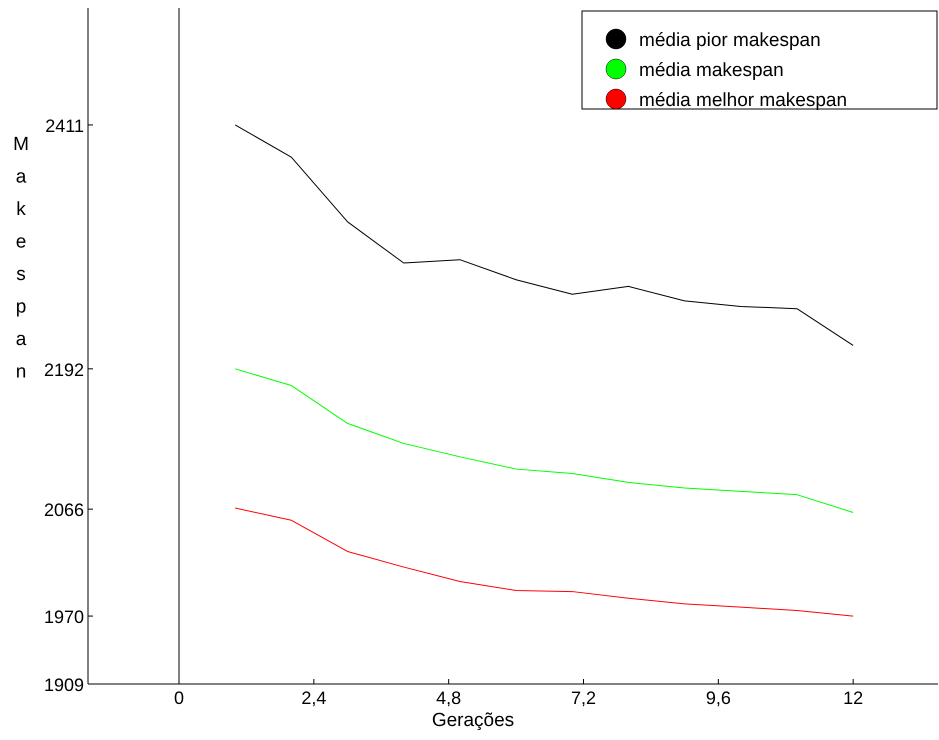 The image size is (939, 740). I want to click on x-axis-title: Gerações, so click(473, 720).